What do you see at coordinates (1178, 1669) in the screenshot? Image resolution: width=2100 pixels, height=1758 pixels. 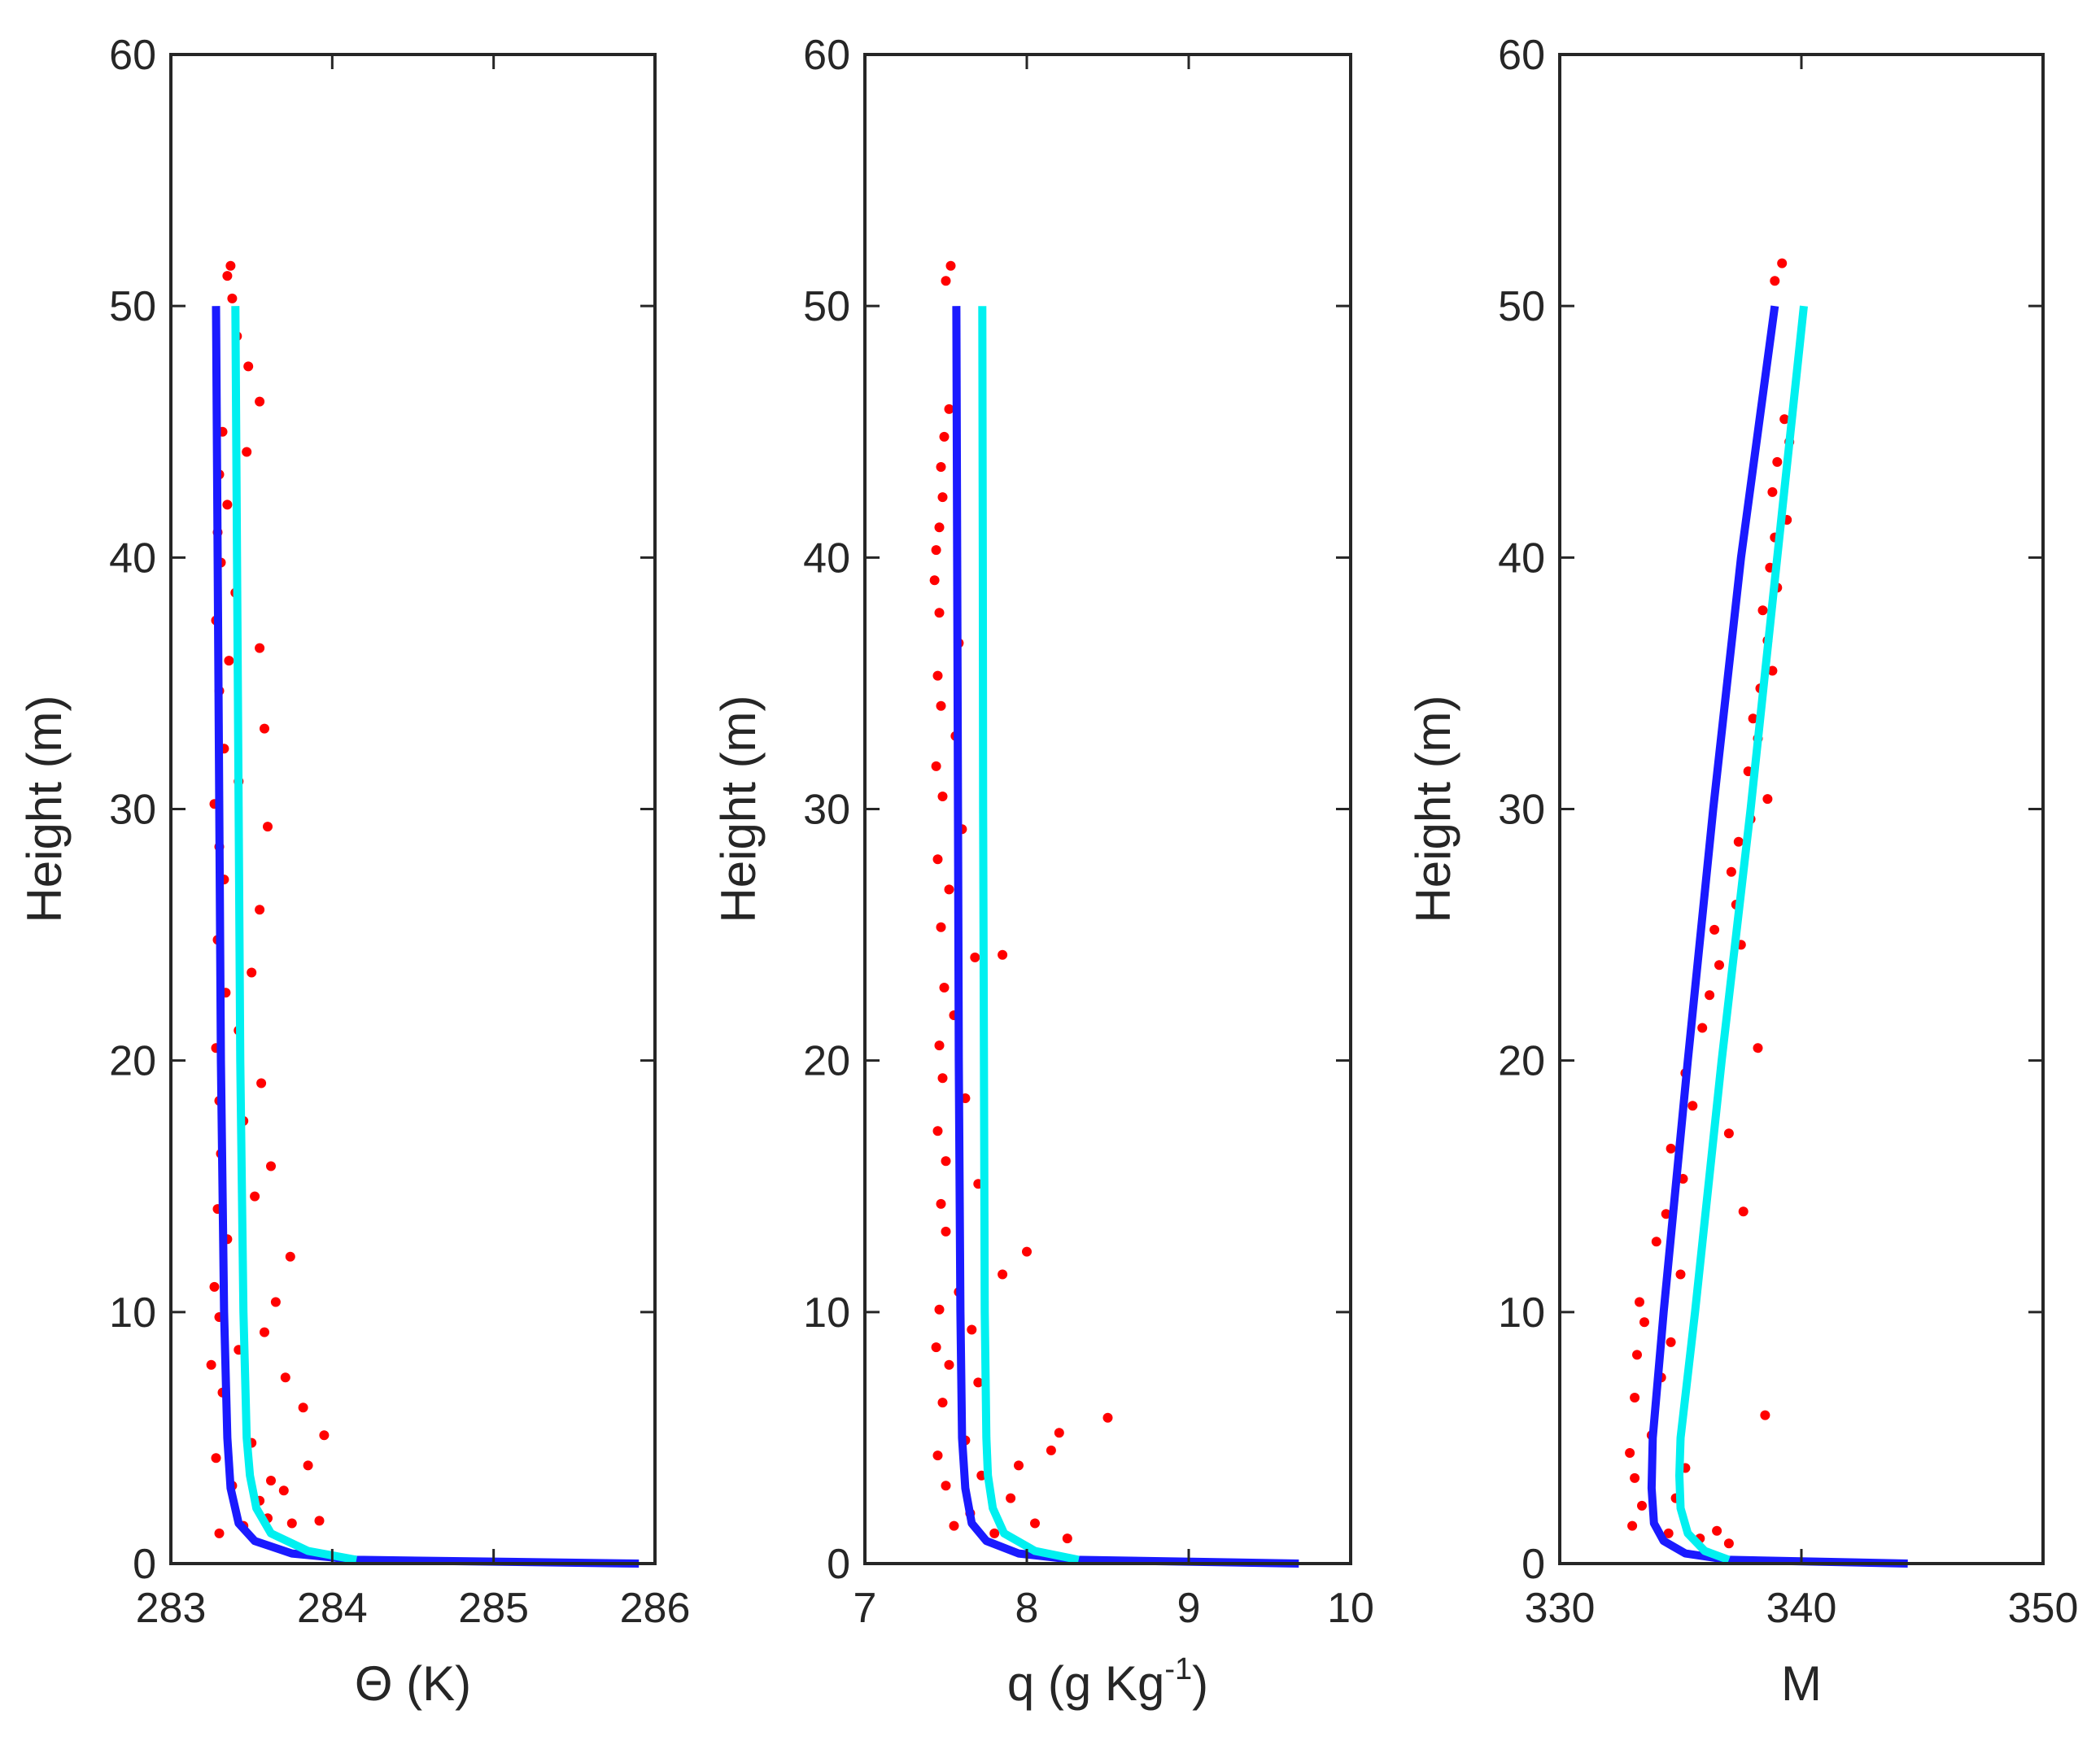 I see `x-axis-label-superscript: -1` at bounding box center [1178, 1669].